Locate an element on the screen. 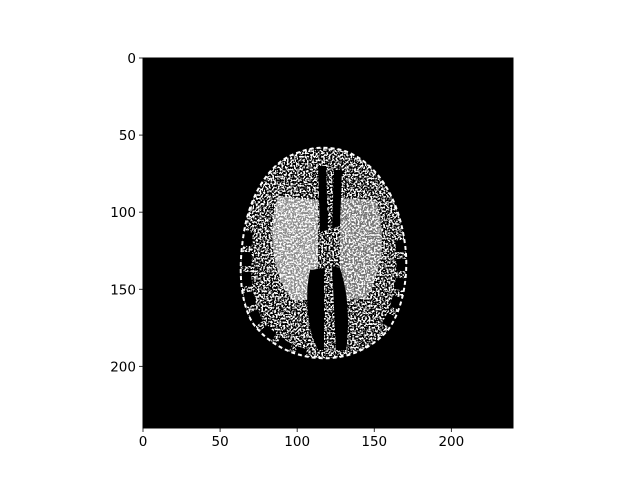 Image resolution: width=640 pixels, height=480 pixels. y-tick-label: 150 is located at coordinates (123, 290).